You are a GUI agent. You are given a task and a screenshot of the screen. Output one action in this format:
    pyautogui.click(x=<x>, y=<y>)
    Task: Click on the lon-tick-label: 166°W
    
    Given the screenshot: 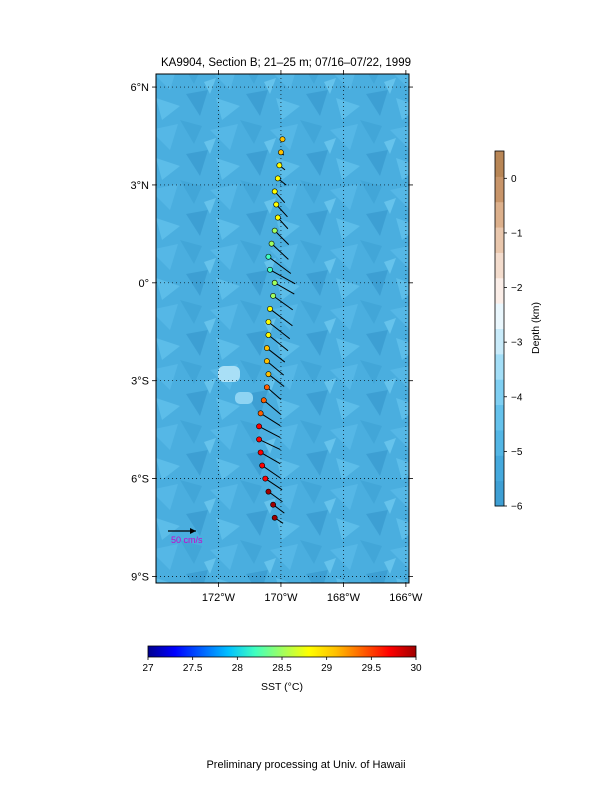 What is the action you would take?
    pyautogui.click(x=406, y=598)
    